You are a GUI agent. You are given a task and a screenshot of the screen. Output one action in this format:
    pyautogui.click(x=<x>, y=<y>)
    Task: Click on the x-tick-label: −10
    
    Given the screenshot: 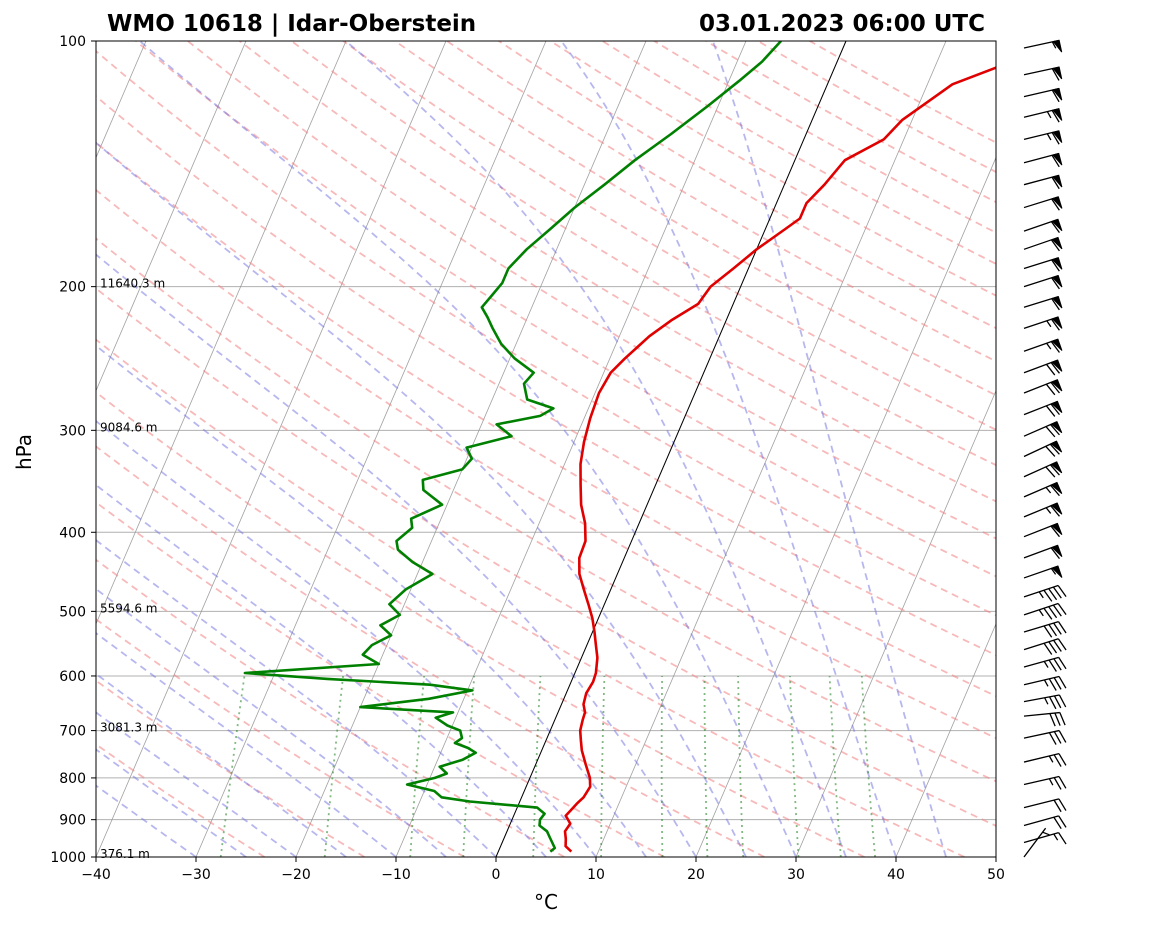 What is the action you would take?
    pyautogui.click(x=396, y=875)
    